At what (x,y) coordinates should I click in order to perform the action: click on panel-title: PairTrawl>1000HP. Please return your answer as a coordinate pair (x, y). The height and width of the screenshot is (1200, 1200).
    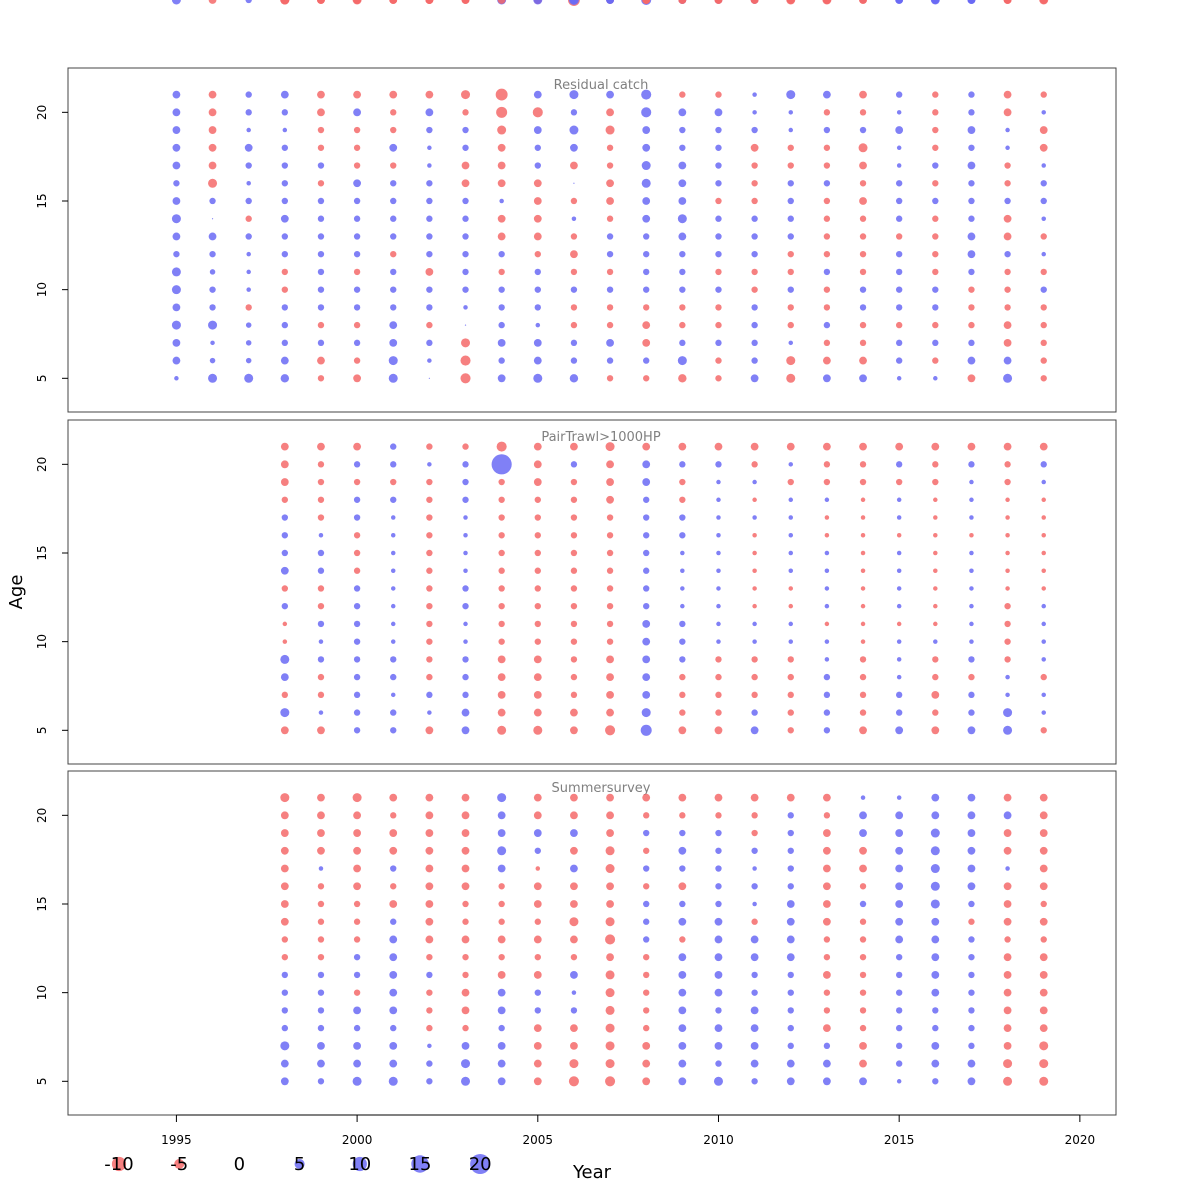
    Looking at the image, I should click on (601, 437).